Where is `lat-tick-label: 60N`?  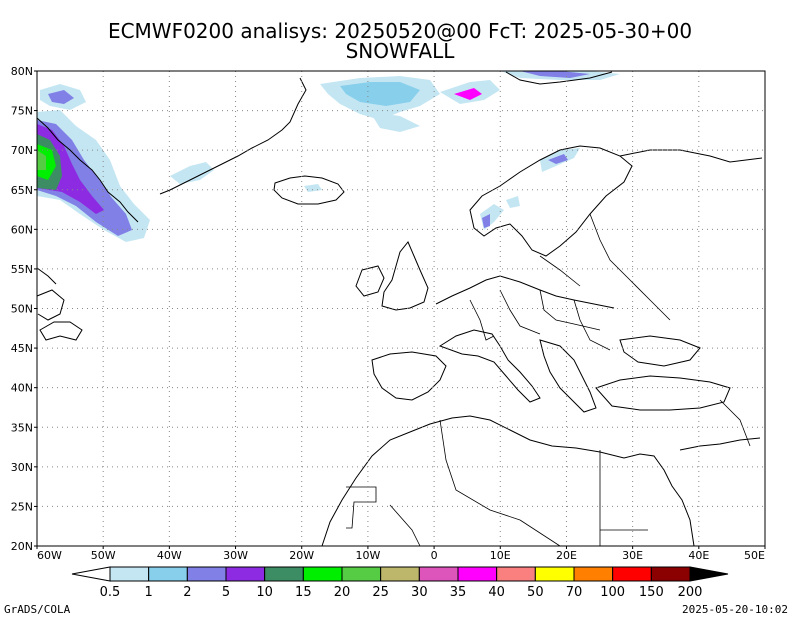 lat-tick-label: 60N is located at coordinates (22, 229).